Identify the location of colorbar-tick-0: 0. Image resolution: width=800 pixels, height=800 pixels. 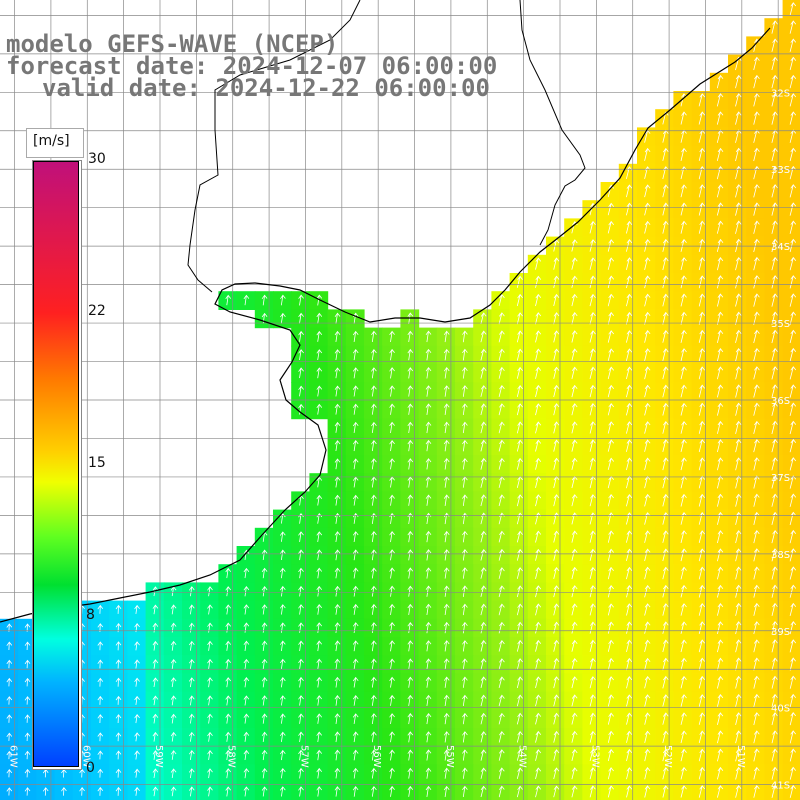
(90, 768).